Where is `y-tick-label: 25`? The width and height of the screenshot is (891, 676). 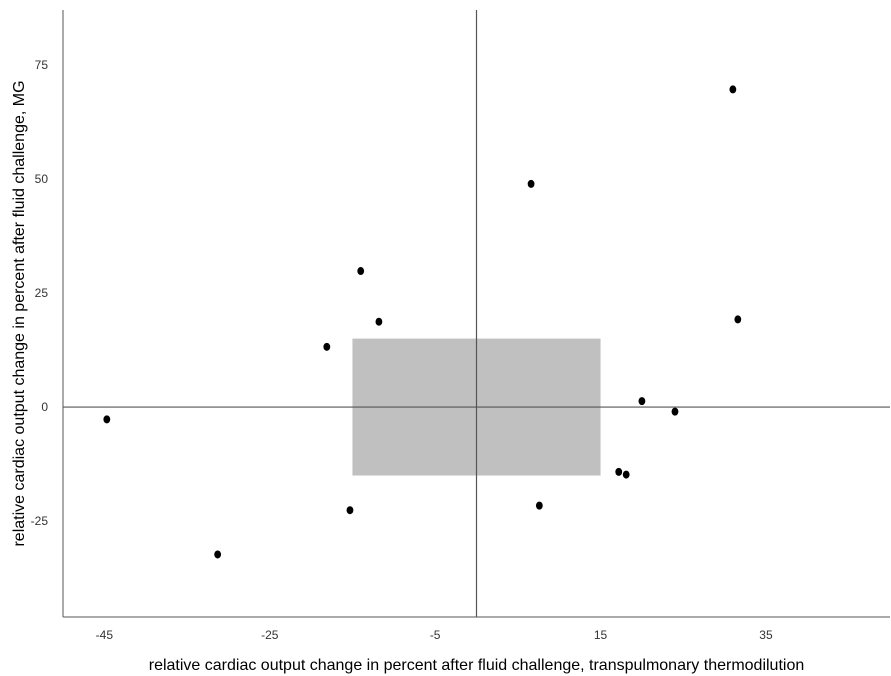
y-tick-label: 25 is located at coordinates (42, 293).